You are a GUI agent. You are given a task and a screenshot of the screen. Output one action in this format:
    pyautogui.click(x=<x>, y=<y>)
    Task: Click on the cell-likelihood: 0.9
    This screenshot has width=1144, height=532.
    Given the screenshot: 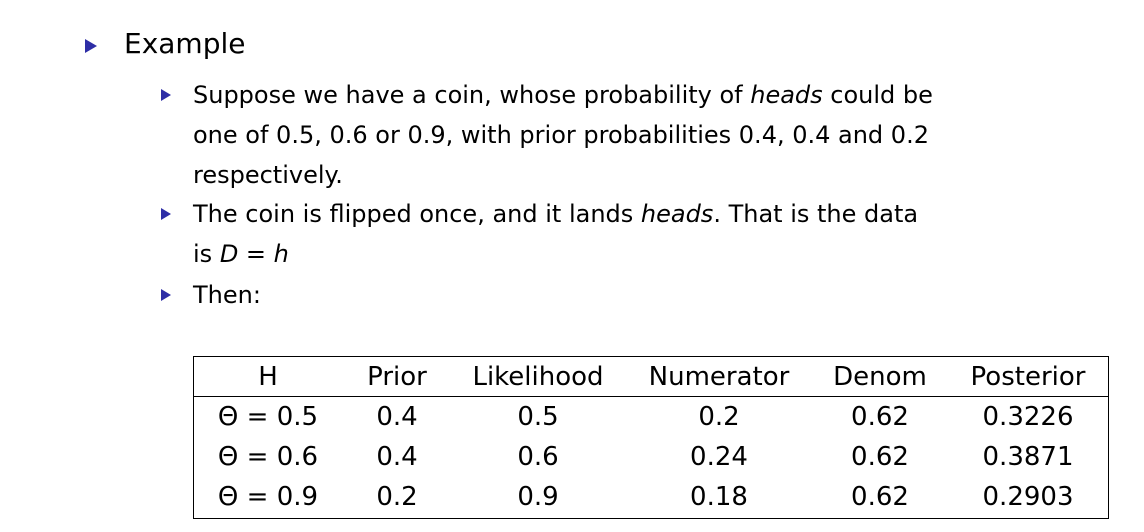 What is the action you would take?
    pyautogui.click(x=538, y=497)
    